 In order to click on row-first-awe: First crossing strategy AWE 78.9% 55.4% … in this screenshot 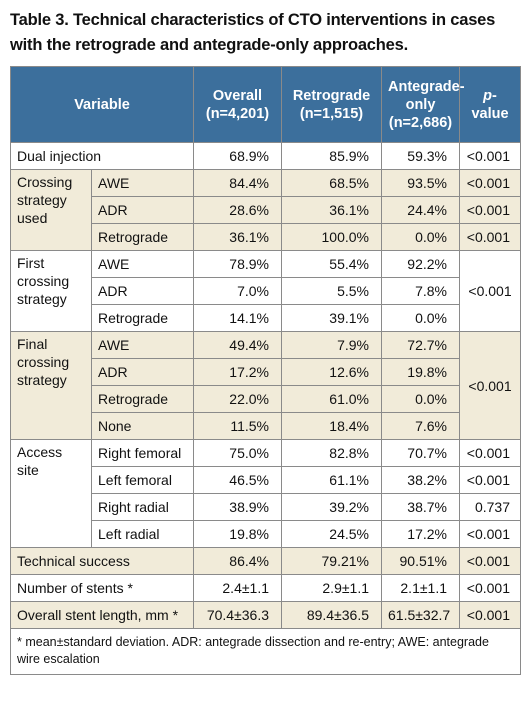, I will do `click(265, 291)`.